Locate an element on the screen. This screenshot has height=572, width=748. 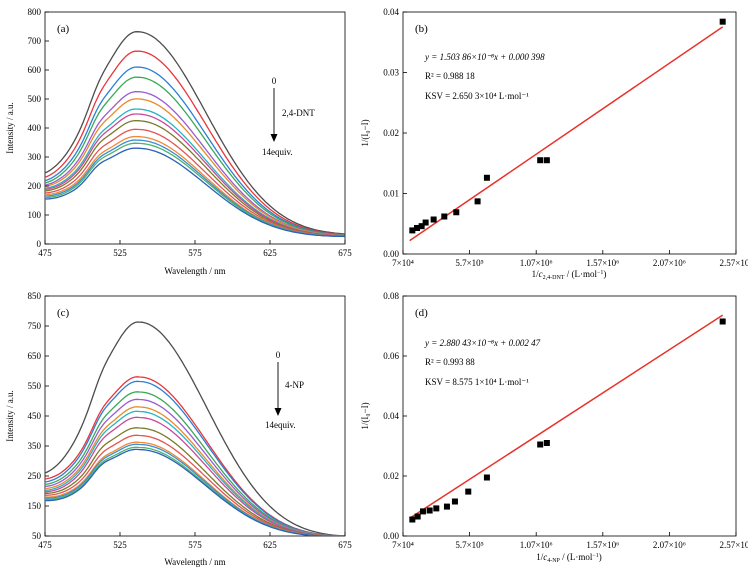
panel-d-ksv: KSV = 8.575 1×10⁴ L·mol⁻¹ is located at coordinates (477, 382).